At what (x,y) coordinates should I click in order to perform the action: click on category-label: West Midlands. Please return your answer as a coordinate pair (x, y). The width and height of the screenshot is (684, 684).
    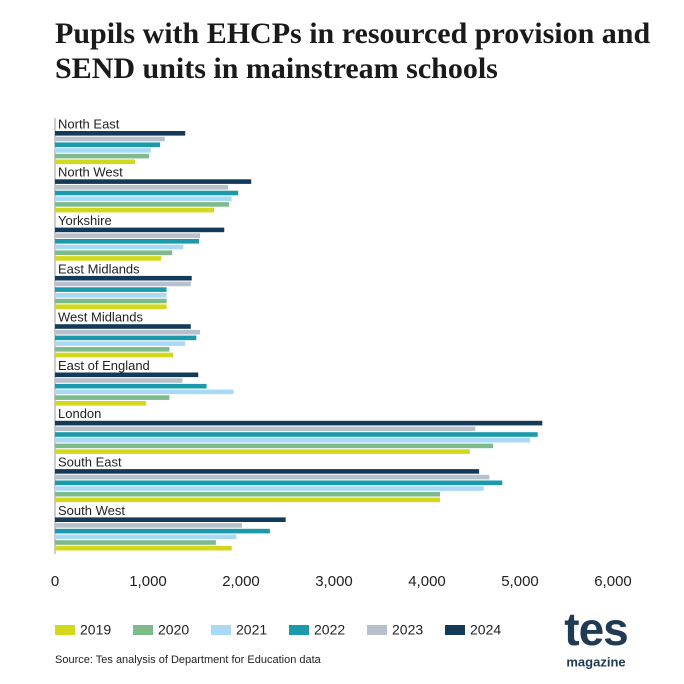
    Looking at the image, I should click on (101, 317).